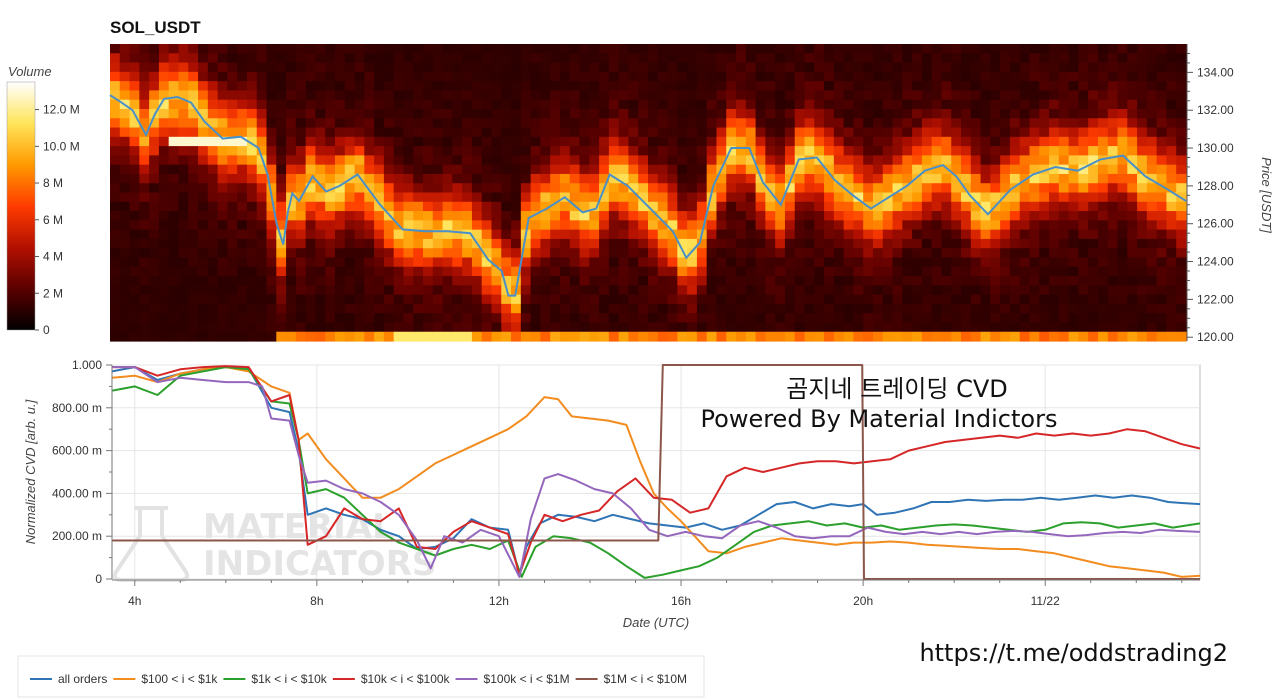 The height and width of the screenshot is (699, 1280). Describe the element at coordinates (77, 451) in the screenshot. I see `cvd-y-tick-label: 600.00 m` at that location.